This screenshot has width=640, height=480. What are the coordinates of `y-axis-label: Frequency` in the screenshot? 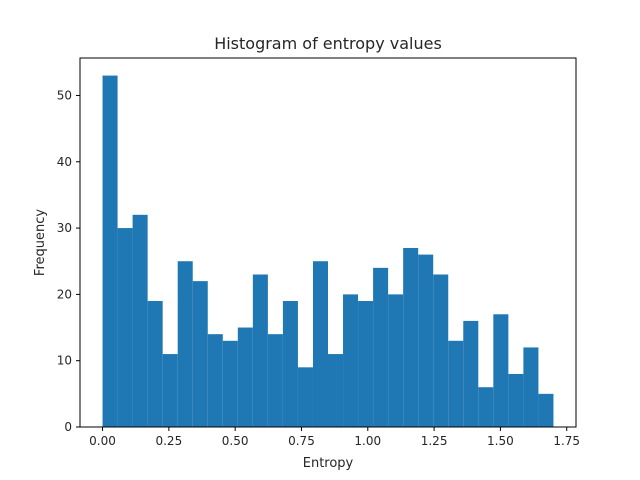 It's located at (40, 242).